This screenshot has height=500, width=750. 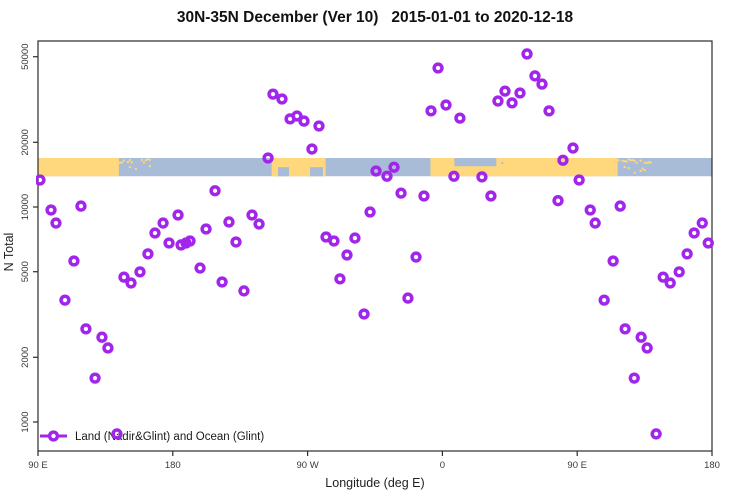 What do you see at coordinates (577, 465) in the screenshot?
I see `x-tick-label: 90 E` at bounding box center [577, 465].